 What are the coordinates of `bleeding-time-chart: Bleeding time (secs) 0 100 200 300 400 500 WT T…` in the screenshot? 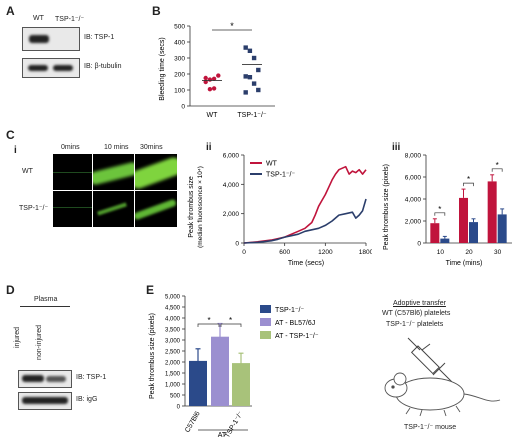 It's located at (217, 70).